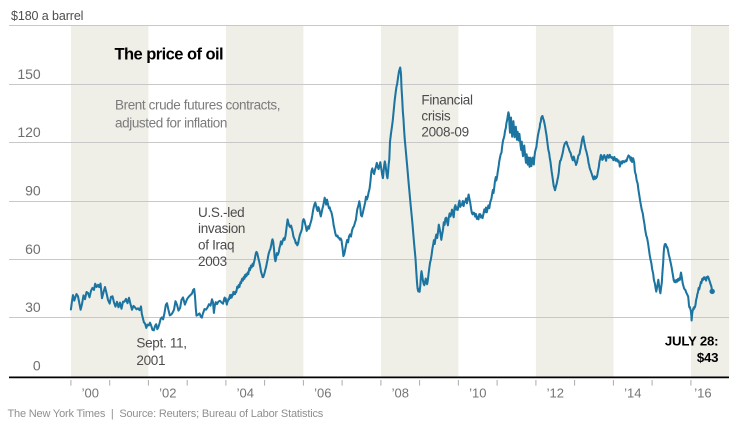  Describe the element at coordinates (435, 116) in the screenshot. I see `svg-text: crisis` at that location.